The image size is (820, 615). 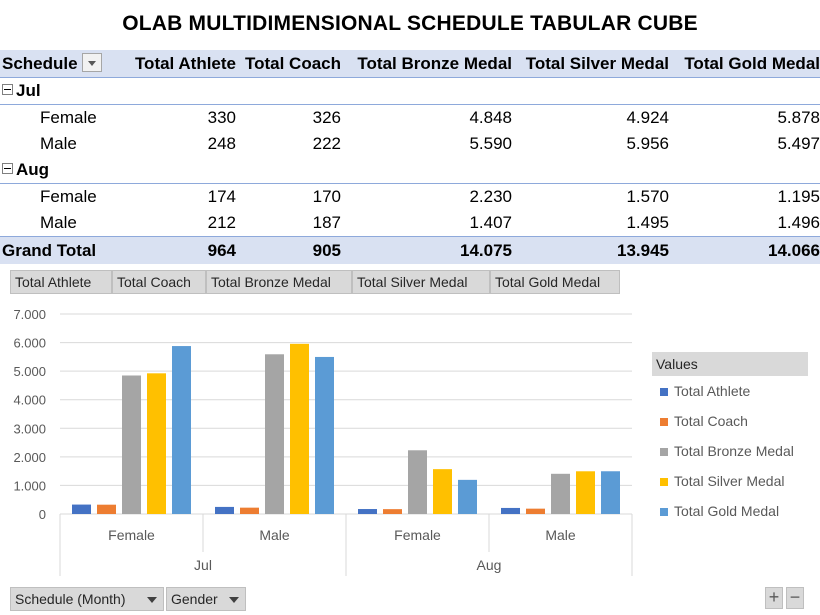 I want to click on cell: 330, so click(x=221, y=117).